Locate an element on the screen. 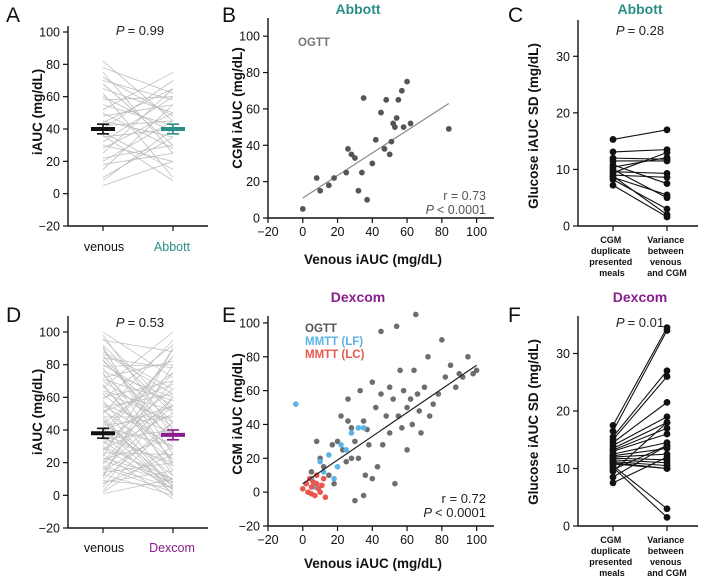 Image resolution: width=709 pixels, height=578 pixels. e-x-tick-label: 80 is located at coordinates (442, 540).